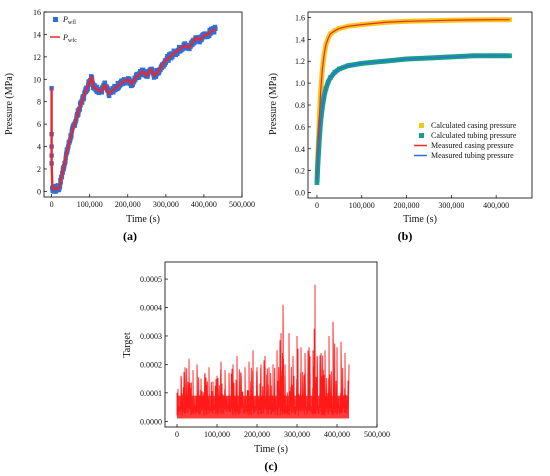 The width and height of the screenshot is (550, 476). What do you see at coordinates (300, 193) in the screenshot?
I see `y-tick-label: 0.0` at bounding box center [300, 193].